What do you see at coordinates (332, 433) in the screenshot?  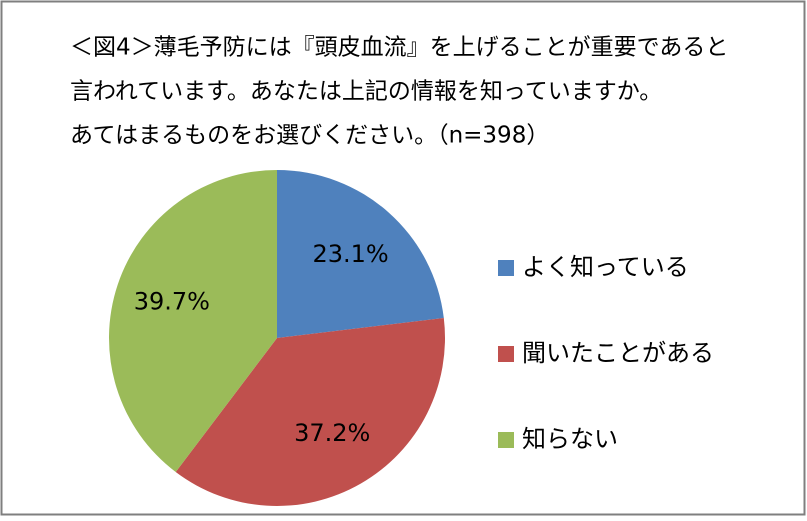 I see `data-label: 37.2%` at bounding box center [332, 433].